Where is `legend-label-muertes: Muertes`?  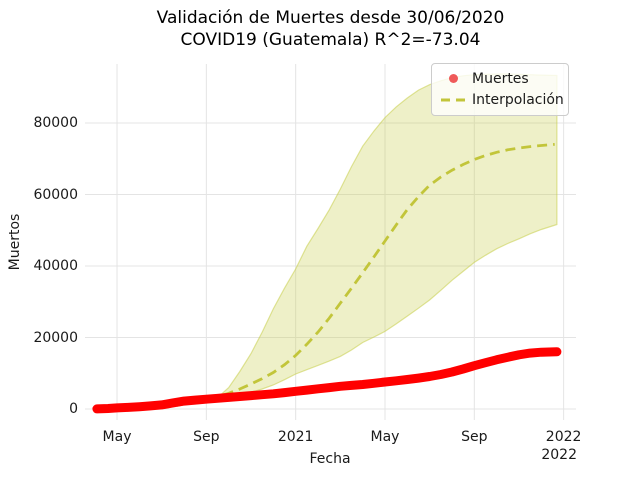
legend-label-muertes: Muertes is located at coordinates (500, 78).